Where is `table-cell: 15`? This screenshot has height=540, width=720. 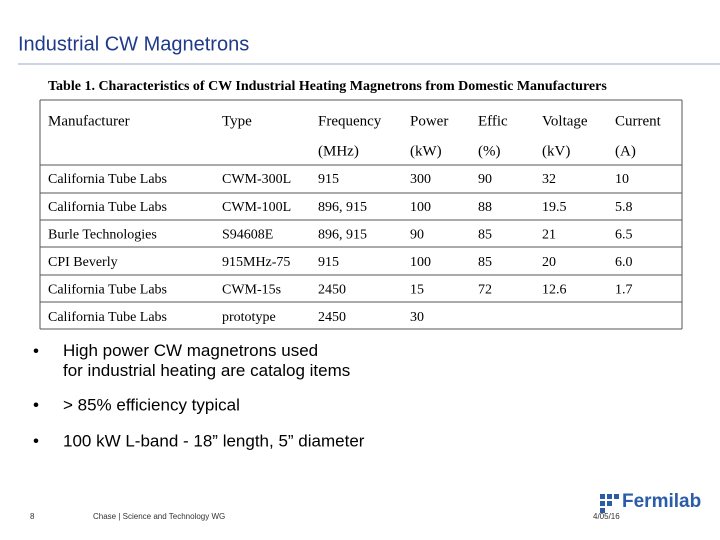 table-cell: 15 is located at coordinates (417, 290).